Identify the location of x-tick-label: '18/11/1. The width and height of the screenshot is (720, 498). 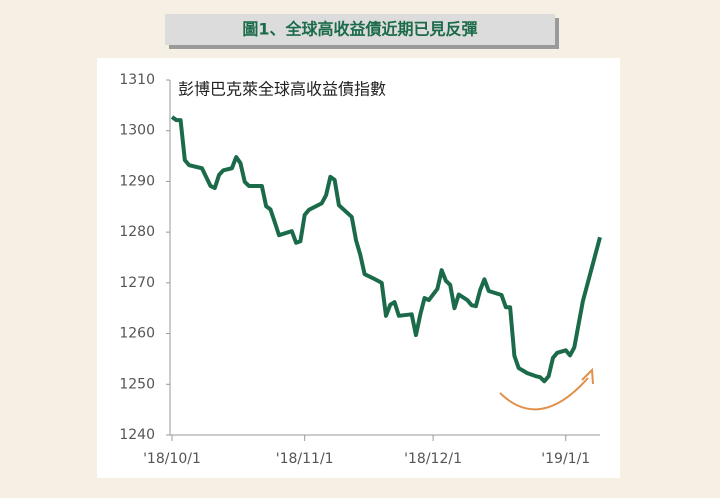
(305, 459).